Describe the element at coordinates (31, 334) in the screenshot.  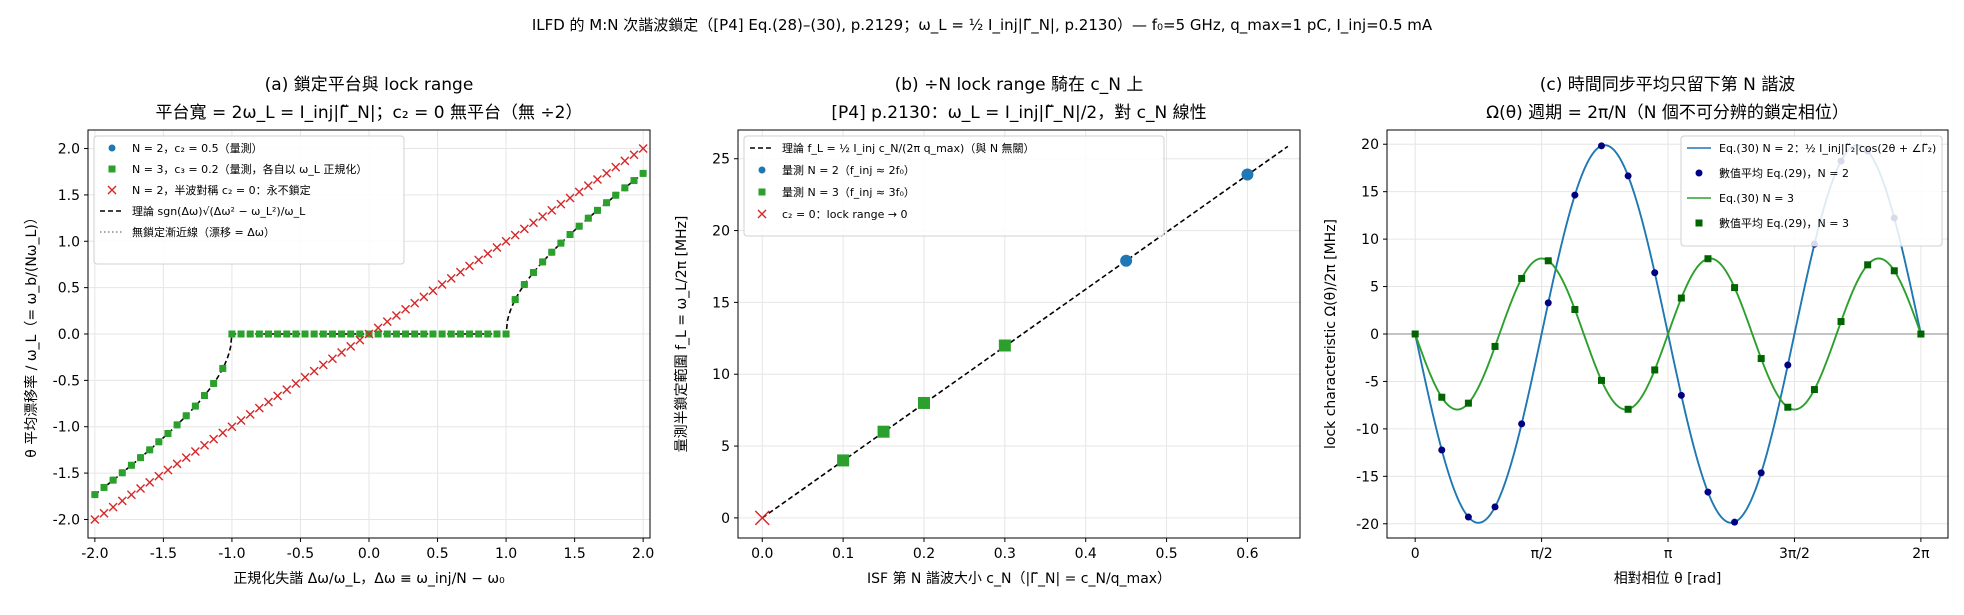
I see `y-axis-label: θ 平均漂移率 / ω_L（= ω_b/(Nω_L)）` at that location.